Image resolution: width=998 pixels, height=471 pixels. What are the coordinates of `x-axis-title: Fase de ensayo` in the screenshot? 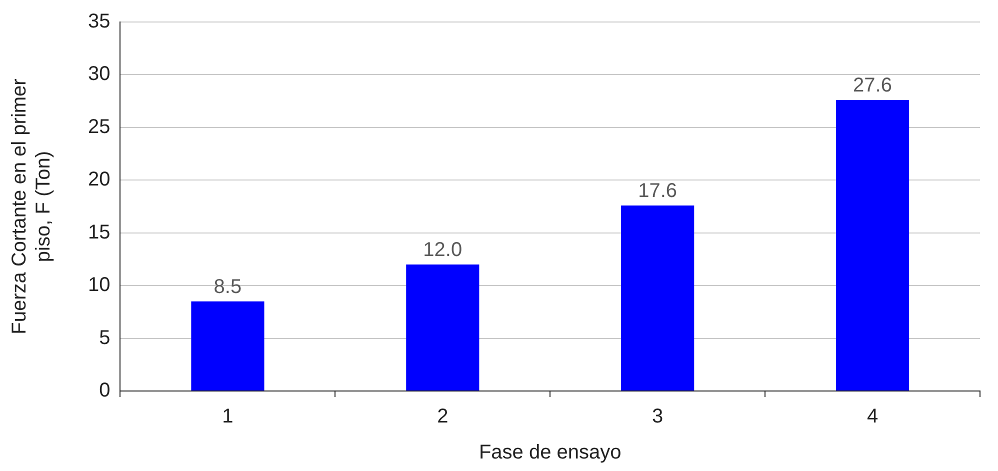 It's located at (550, 453).